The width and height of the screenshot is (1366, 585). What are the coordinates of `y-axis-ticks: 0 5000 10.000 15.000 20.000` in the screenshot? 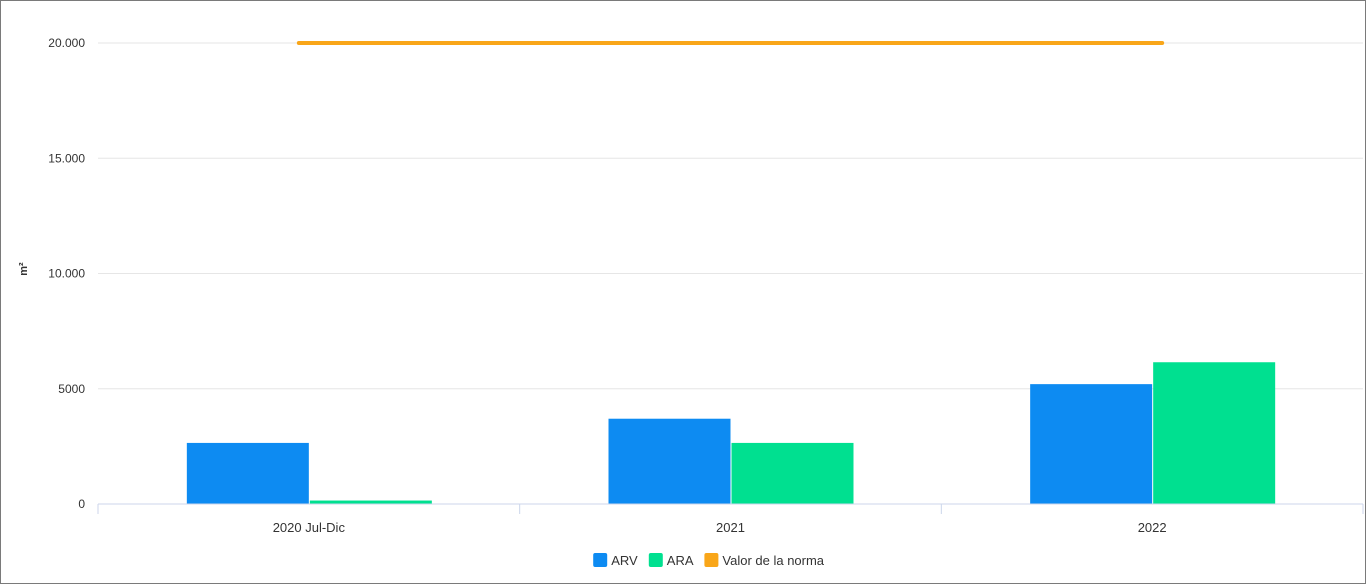 It's located at (66, 273).